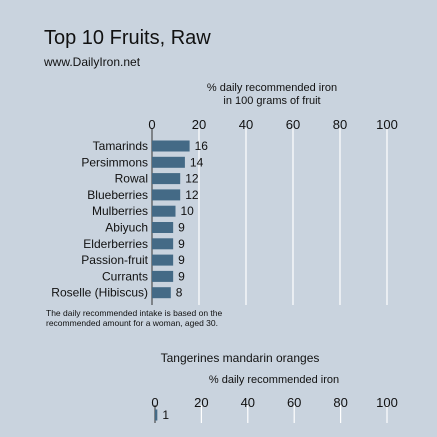  I want to click on category-label: Tamarinds, so click(120, 146).